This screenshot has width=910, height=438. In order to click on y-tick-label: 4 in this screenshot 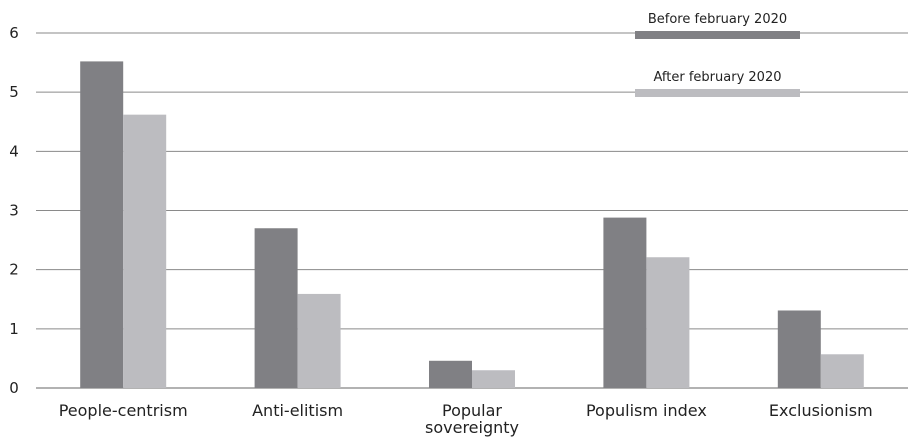, I will do `click(14, 151)`.